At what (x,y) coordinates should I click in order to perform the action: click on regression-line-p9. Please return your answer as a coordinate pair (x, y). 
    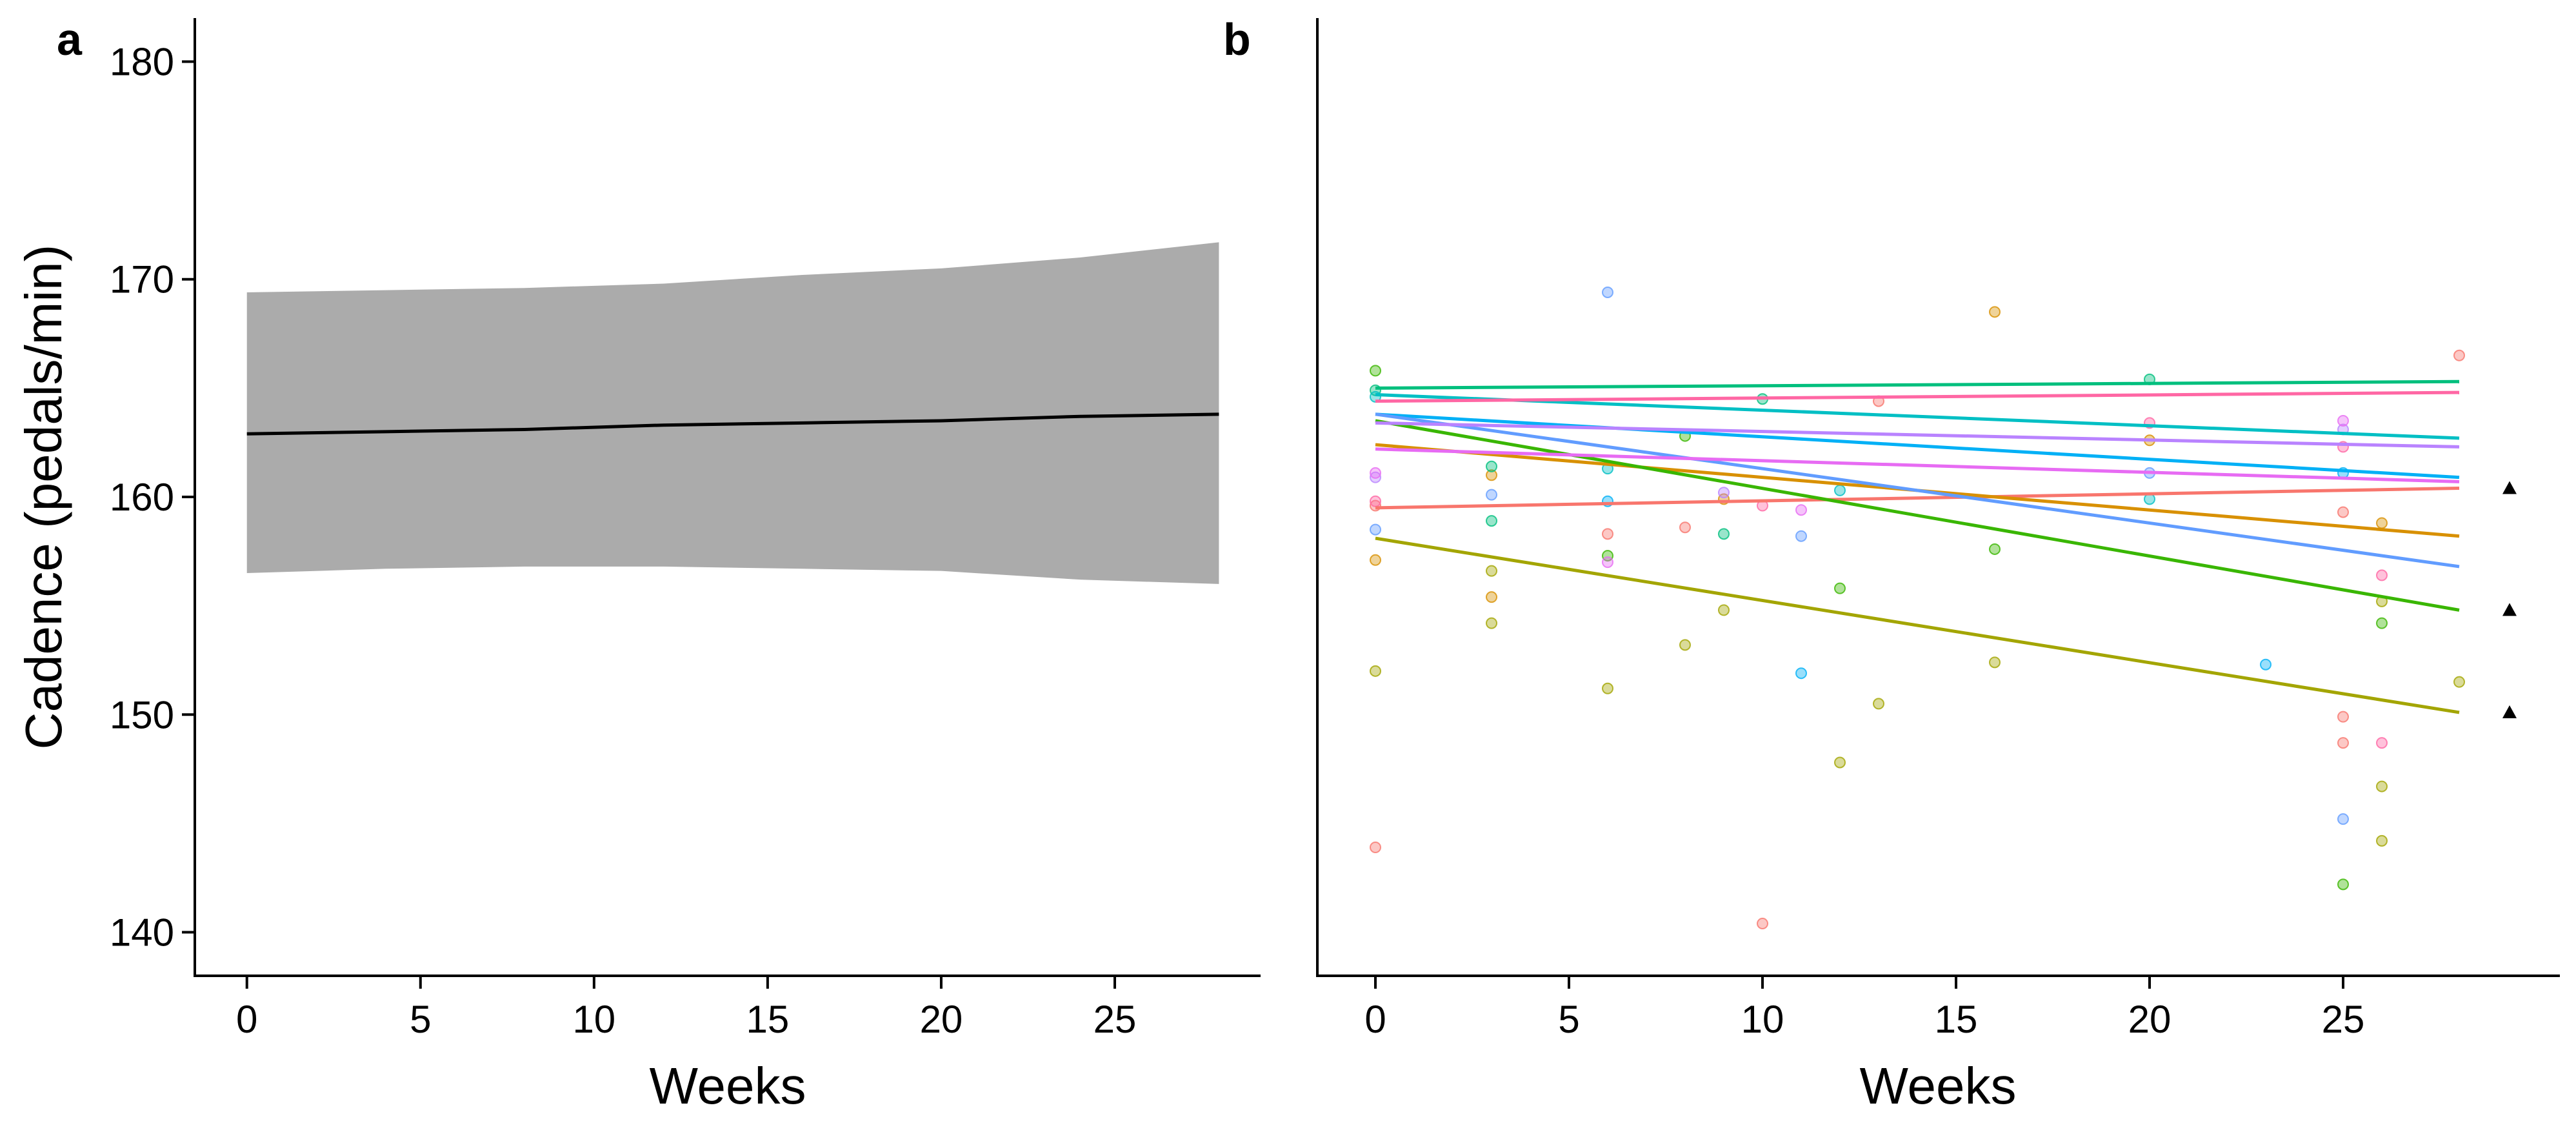
    Looking at the image, I should click on (1917, 435).